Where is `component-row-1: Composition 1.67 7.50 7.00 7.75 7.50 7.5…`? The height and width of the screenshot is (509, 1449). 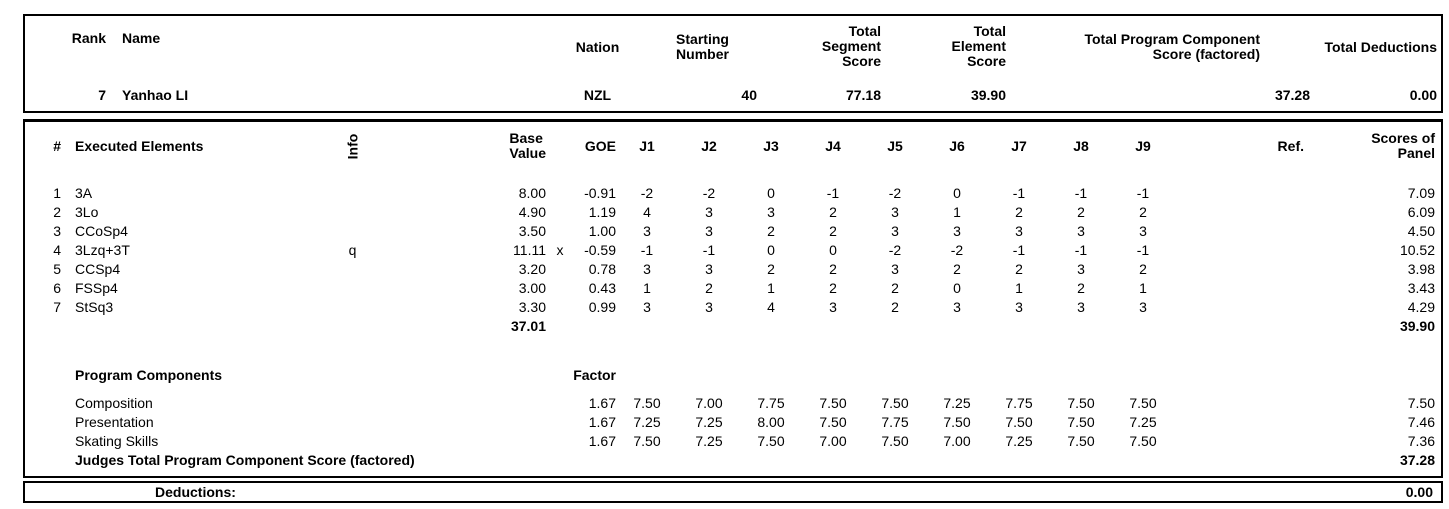
component-row-1: Composition 1.67 7.50 7.00 7.75 7.50 7.5… is located at coordinates (733, 403).